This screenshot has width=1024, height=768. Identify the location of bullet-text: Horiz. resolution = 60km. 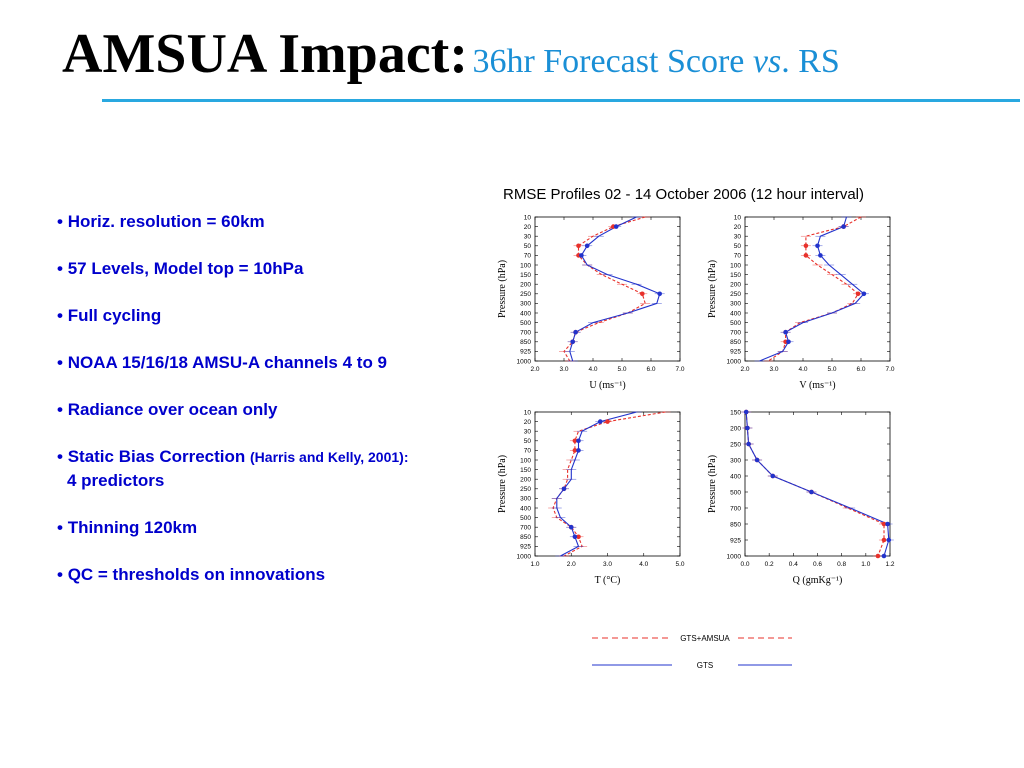
(166, 221).